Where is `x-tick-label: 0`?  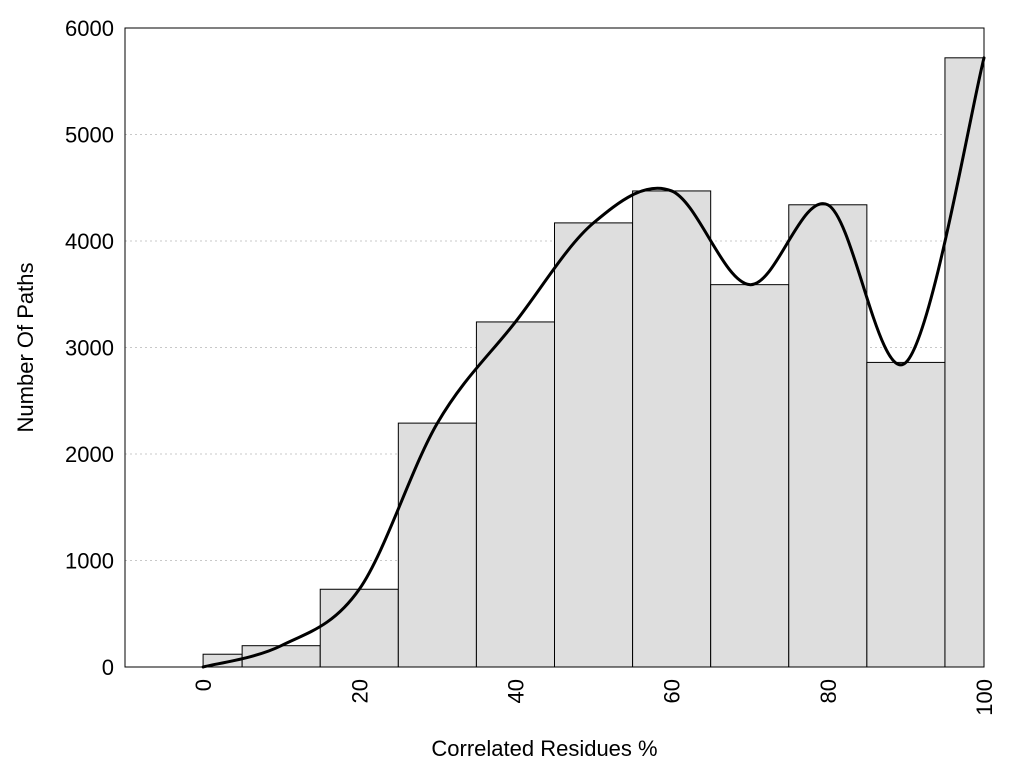 x-tick-label: 0 is located at coordinates (203, 685).